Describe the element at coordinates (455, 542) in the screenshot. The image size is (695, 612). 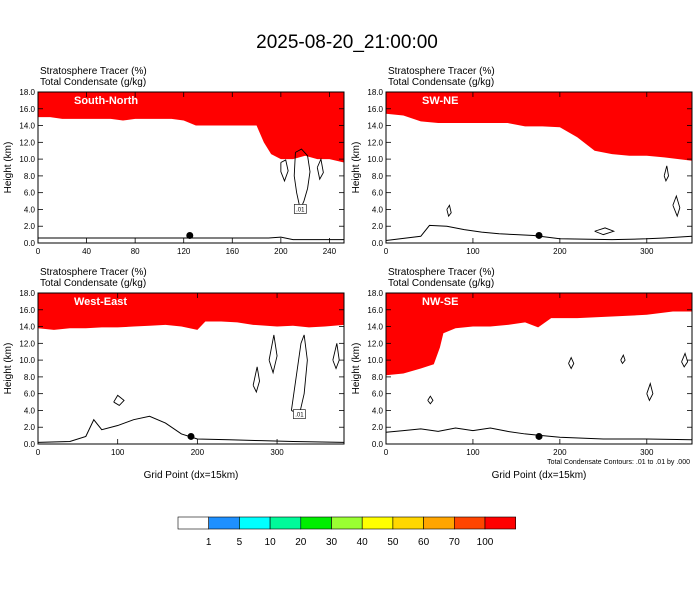
I see `colorbar-label: 70` at that location.